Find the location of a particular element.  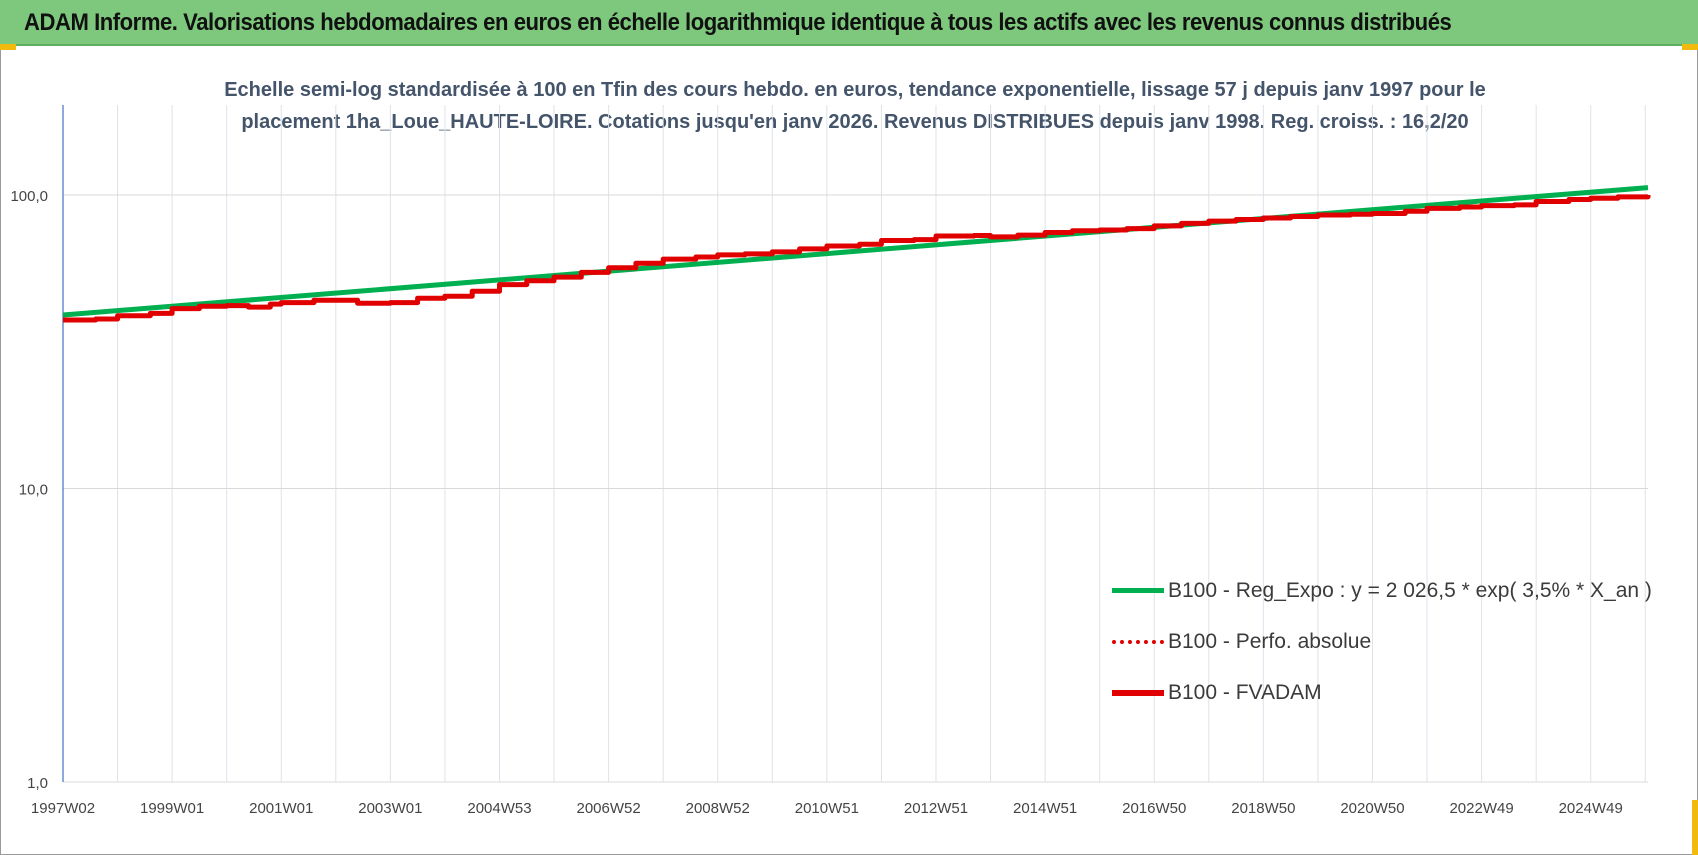

legend-label-fvadam: B100 - FVADAM is located at coordinates (1245, 692).